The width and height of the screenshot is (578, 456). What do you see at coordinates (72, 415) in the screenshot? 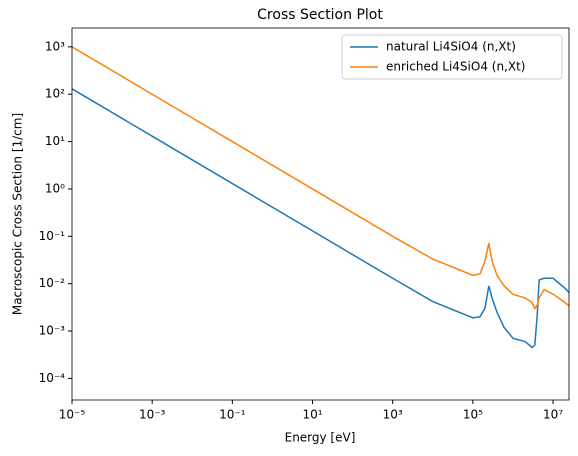
I see `x-tick-label: 10⁻⁵` at bounding box center [72, 415].